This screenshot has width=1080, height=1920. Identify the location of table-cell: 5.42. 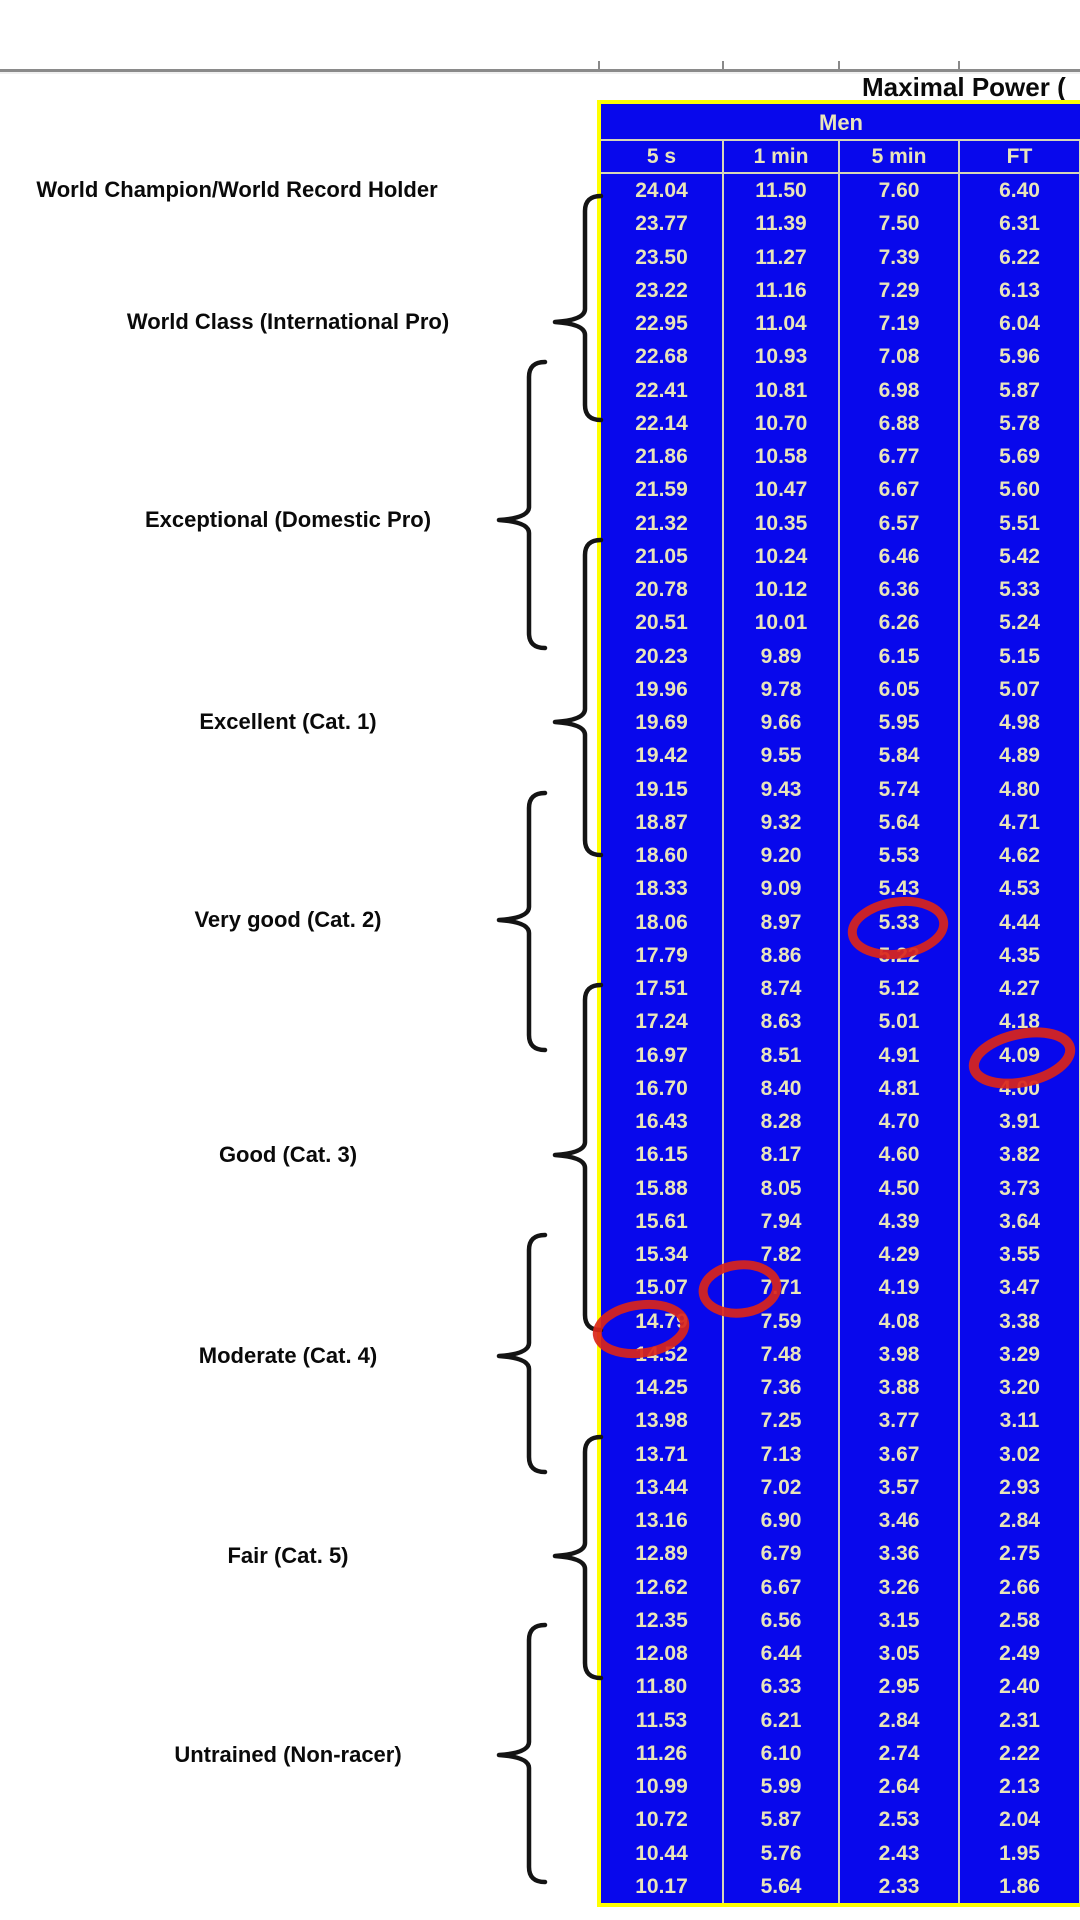
(1019, 556).